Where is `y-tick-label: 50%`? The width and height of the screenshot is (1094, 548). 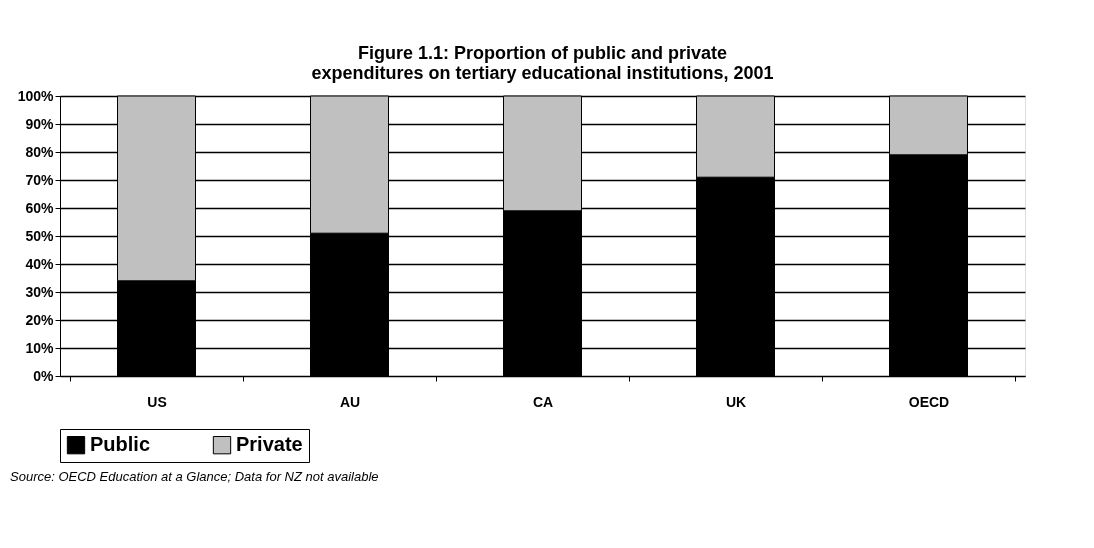
y-tick-label: 50% is located at coordinates (40, 235).